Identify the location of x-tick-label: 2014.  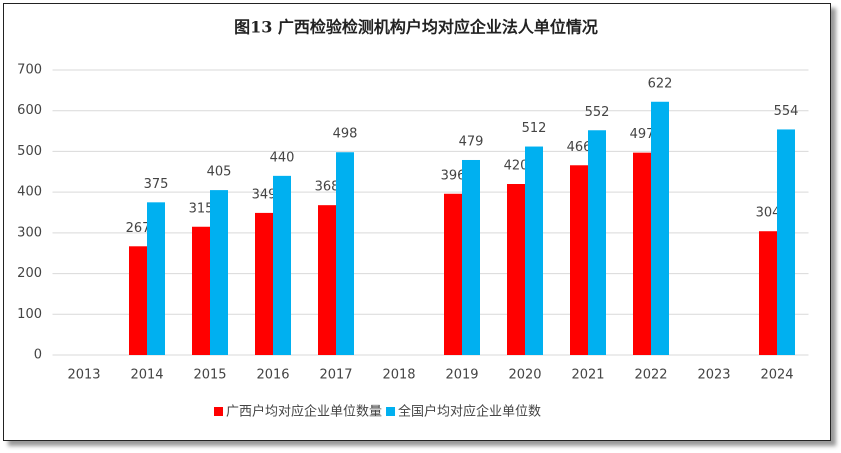
(146, 375).